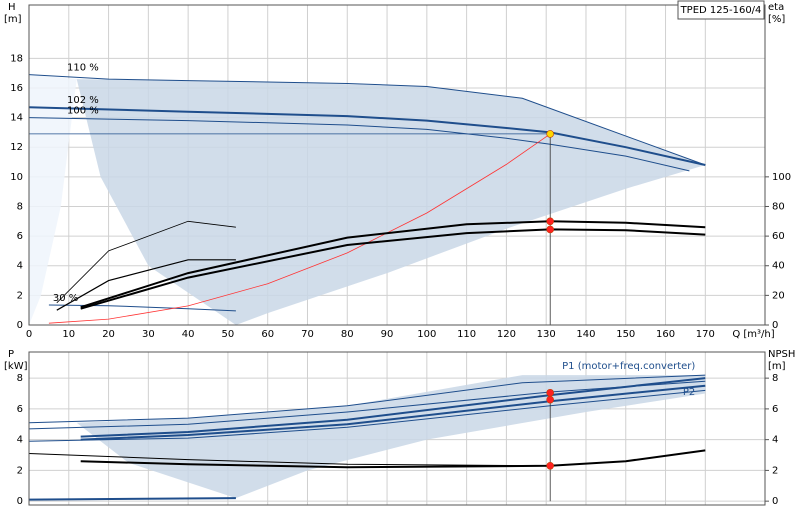 The width and height of the screenshot is (800, 520). I want to click on y2-tick-label: 4, so click(775, 440).